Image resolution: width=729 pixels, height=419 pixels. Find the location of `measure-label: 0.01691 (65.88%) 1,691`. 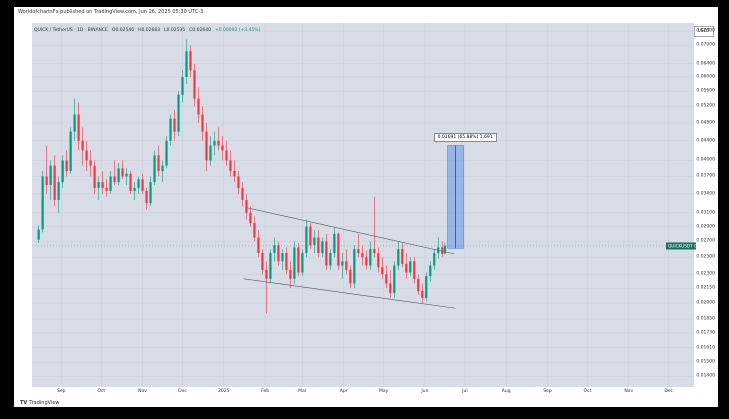

measure-label: 0.01691 (65.88%) 1,691 is located at coordinates (465, 137).